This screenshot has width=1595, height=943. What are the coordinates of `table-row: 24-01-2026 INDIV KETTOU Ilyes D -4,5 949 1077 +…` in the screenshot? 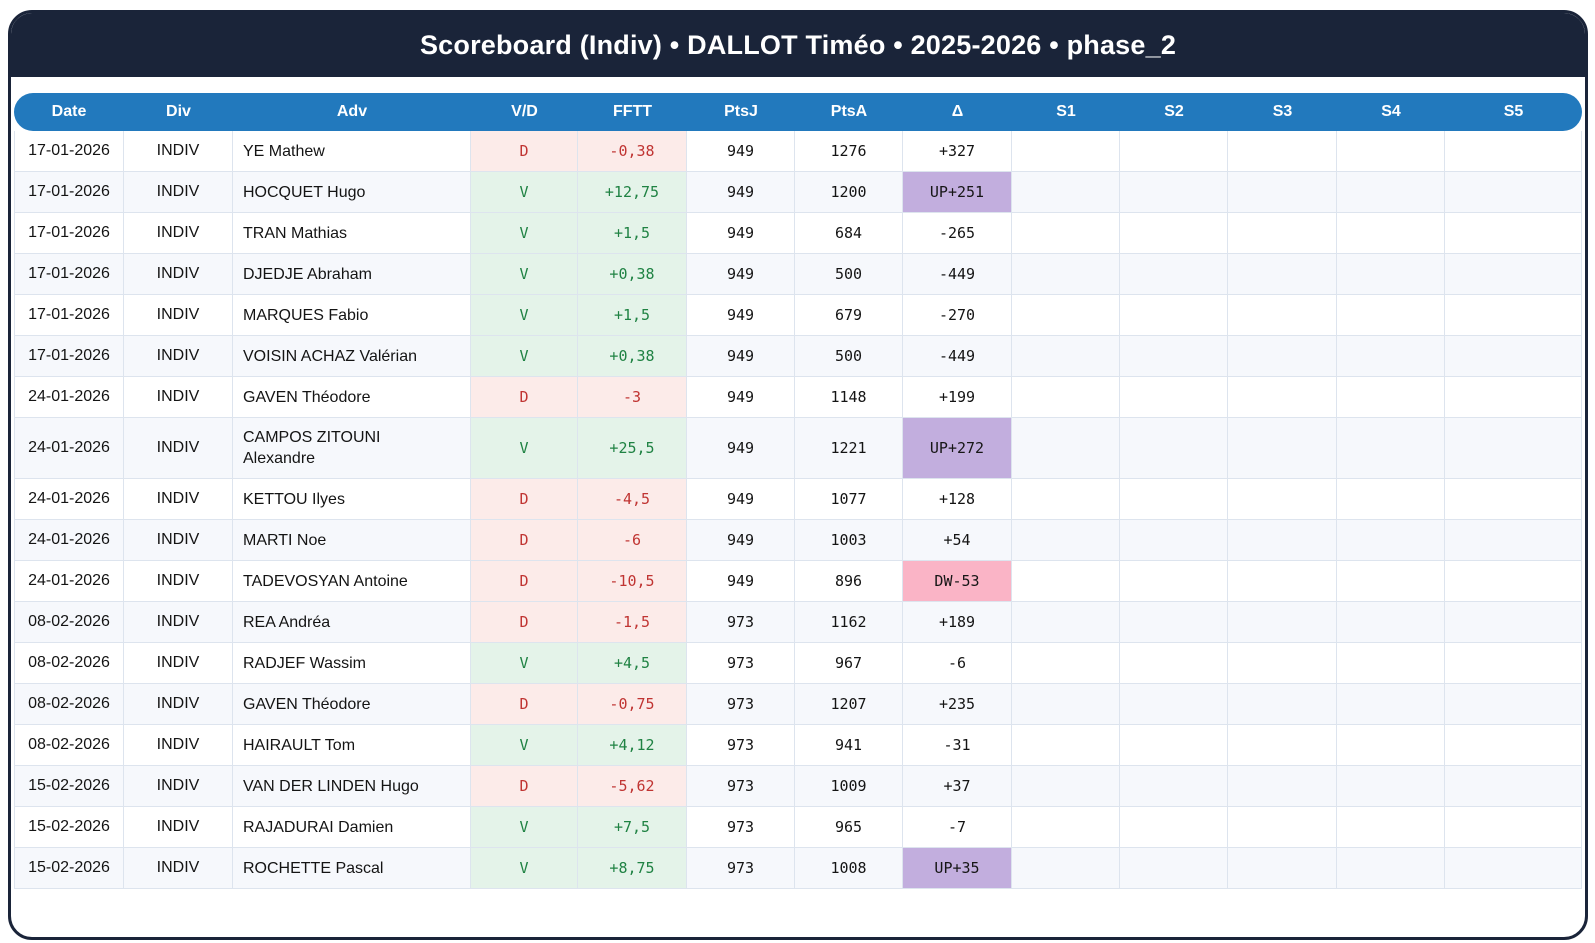 It's located at (798, 499).